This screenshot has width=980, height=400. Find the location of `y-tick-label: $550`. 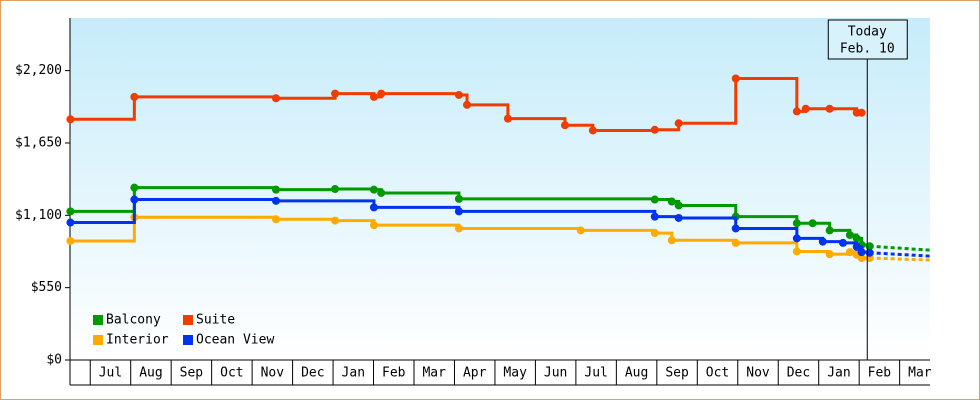

y-tick-label: $550 is located at coordinates (46, 287).